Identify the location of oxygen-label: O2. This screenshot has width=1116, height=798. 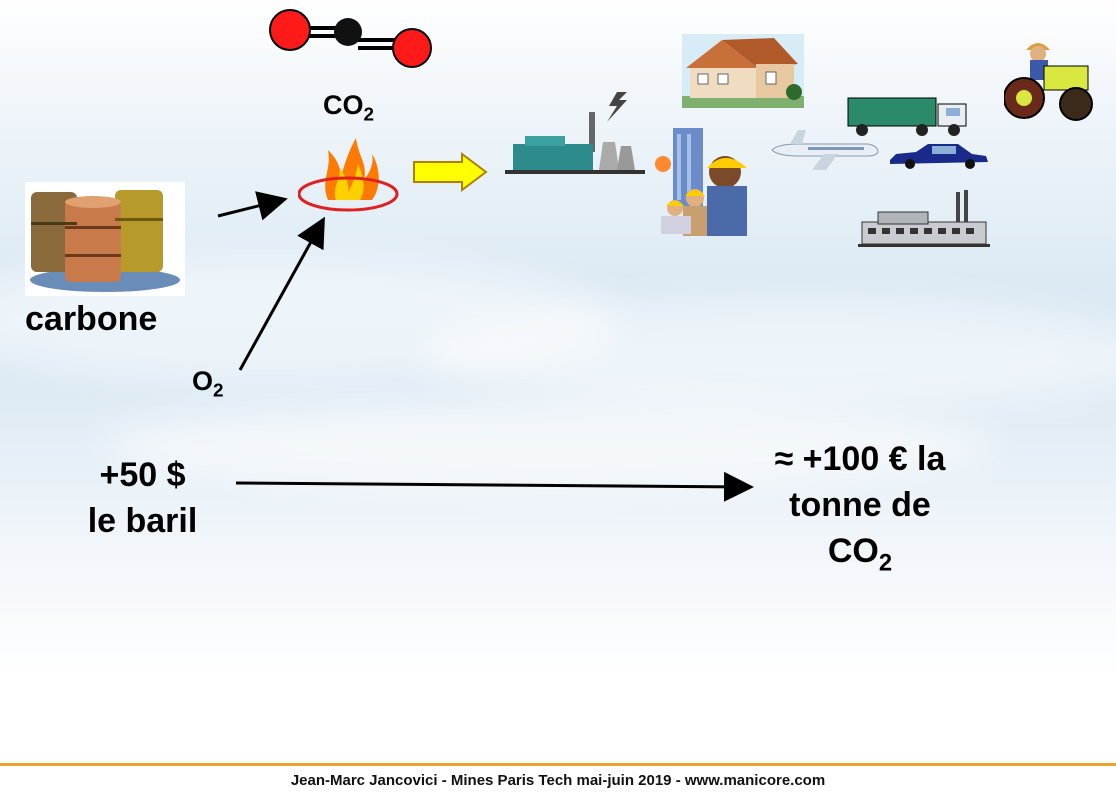
(208, 384).